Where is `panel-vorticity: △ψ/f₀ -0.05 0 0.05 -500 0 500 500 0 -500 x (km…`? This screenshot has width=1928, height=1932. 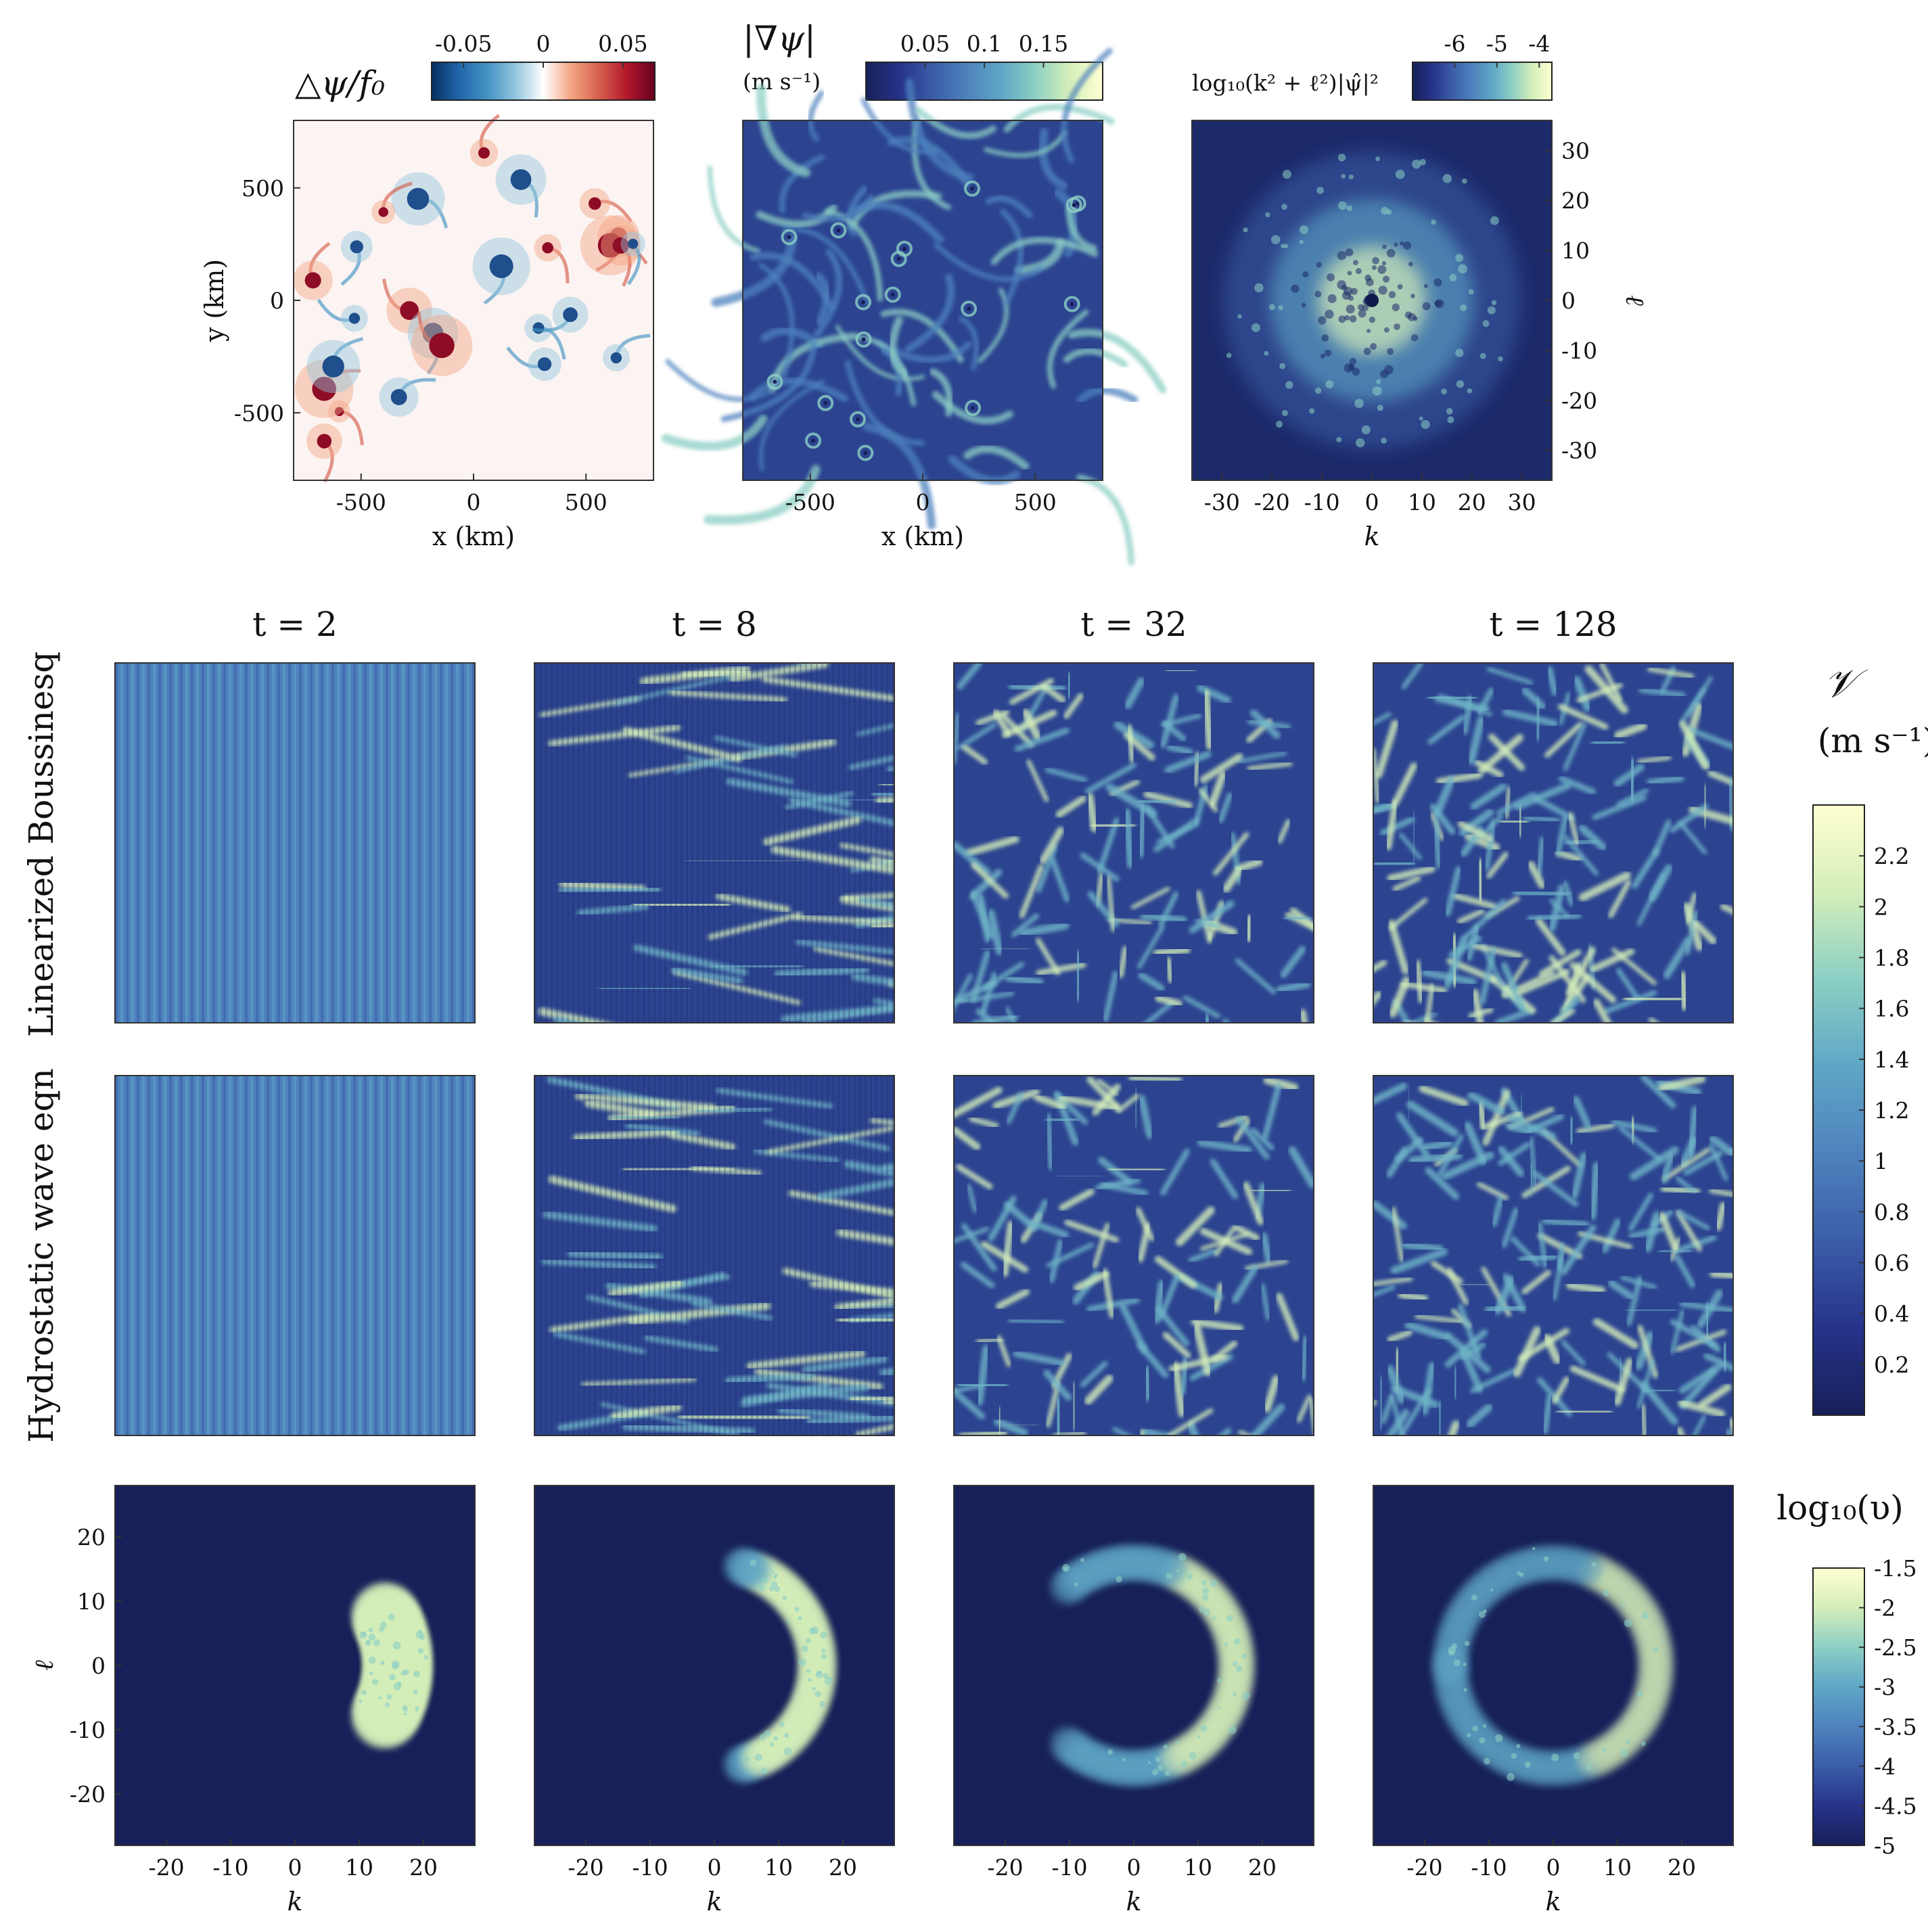
panel-vorticity: △ψ/f₀ -0.05 0 0.05 -500 0 500 500 0 -500 x (km… is located at coordinates (428, 290).